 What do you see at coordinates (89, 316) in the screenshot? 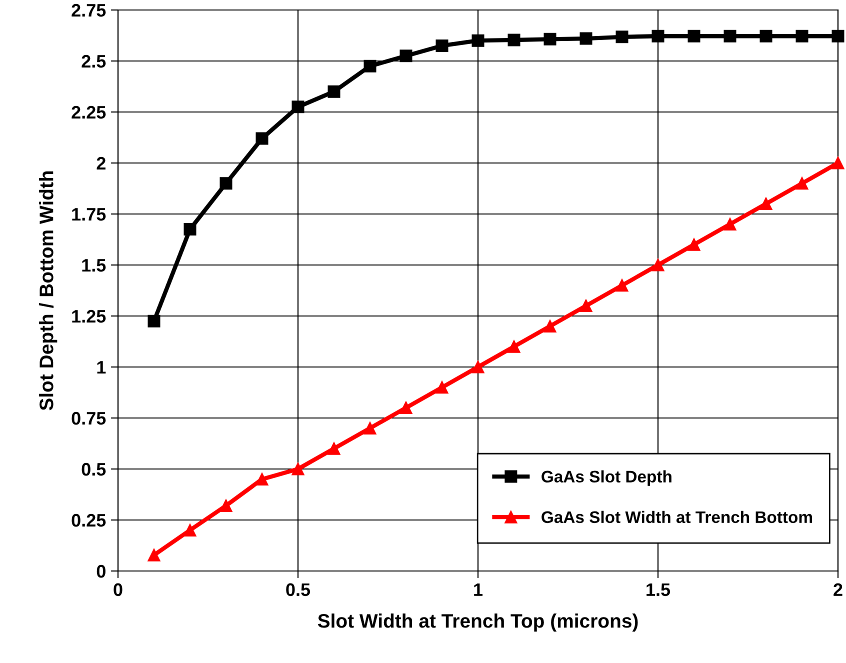
I see `y-tick-label: 1.25` at bounding box center [89, 316].